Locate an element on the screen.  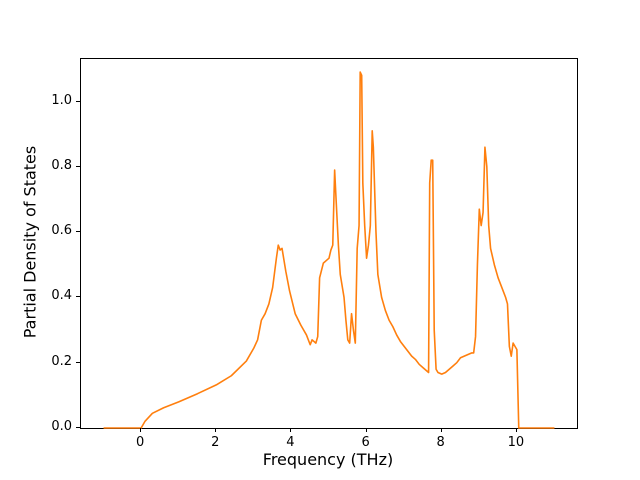
y-tick-label: 0.8 is located at coordinates (61, 165).